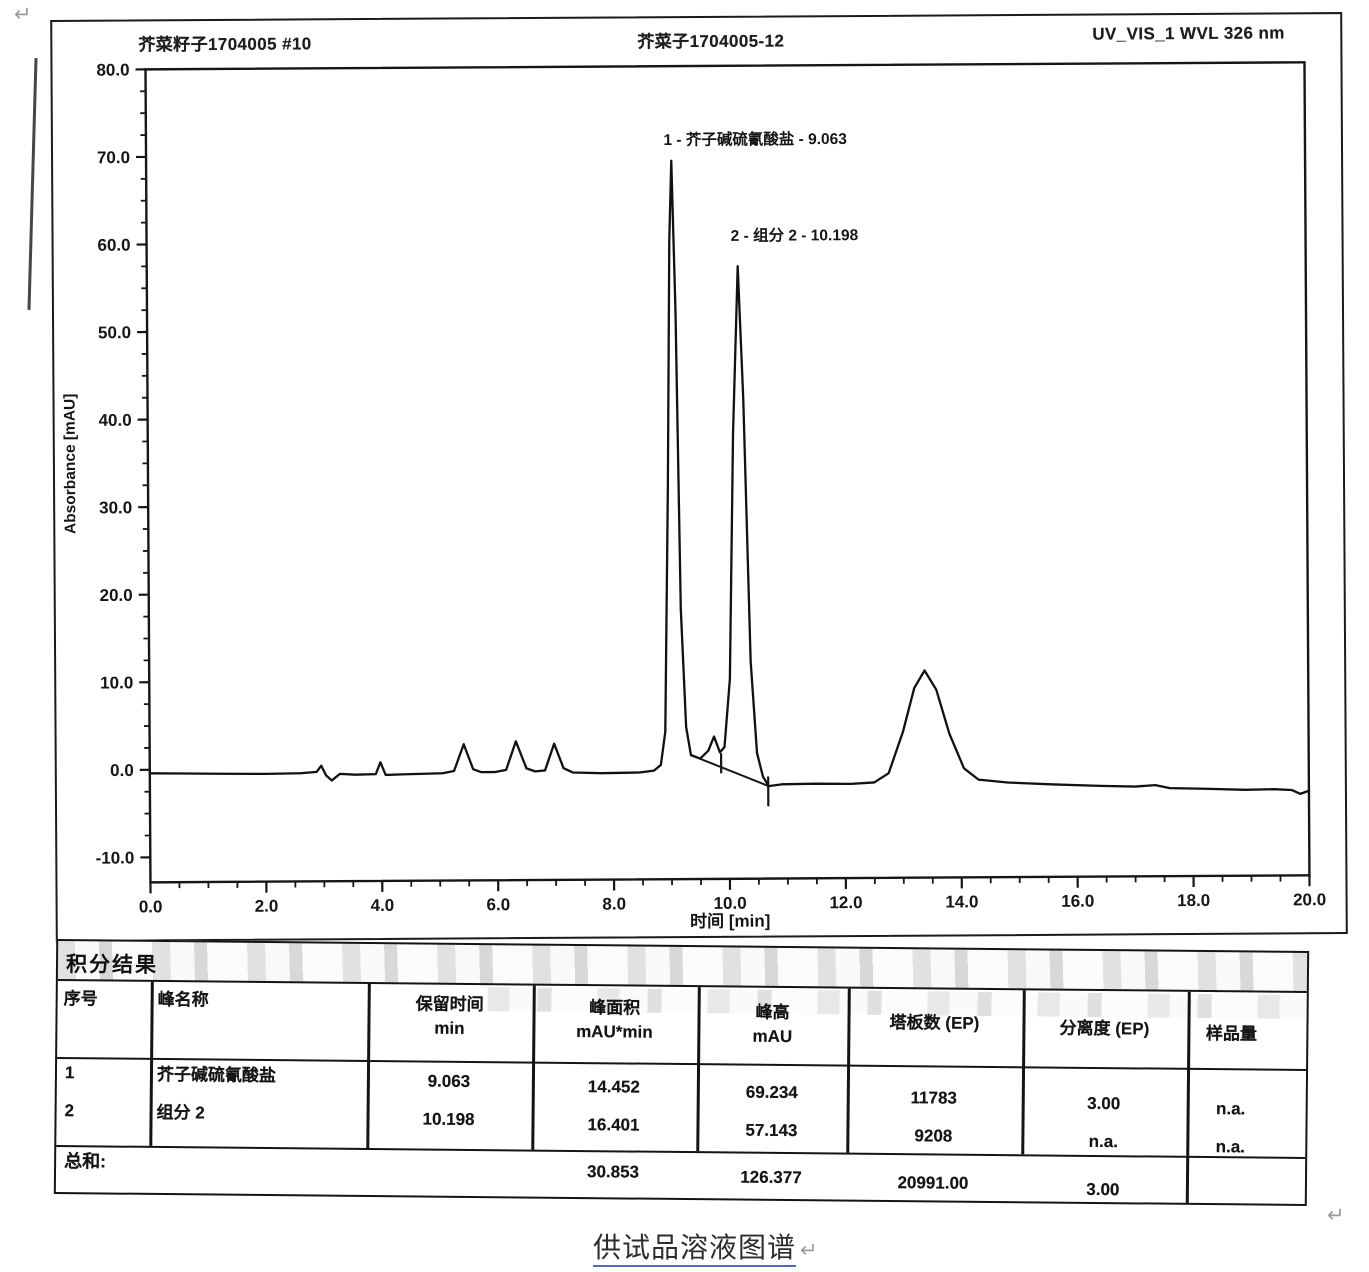 This screenshot has height=1272, width=1369. What do you see at coordinates (80, 999) in the screenshot?
I see `col-header-index: 序号` at bounding box center [80, 999].